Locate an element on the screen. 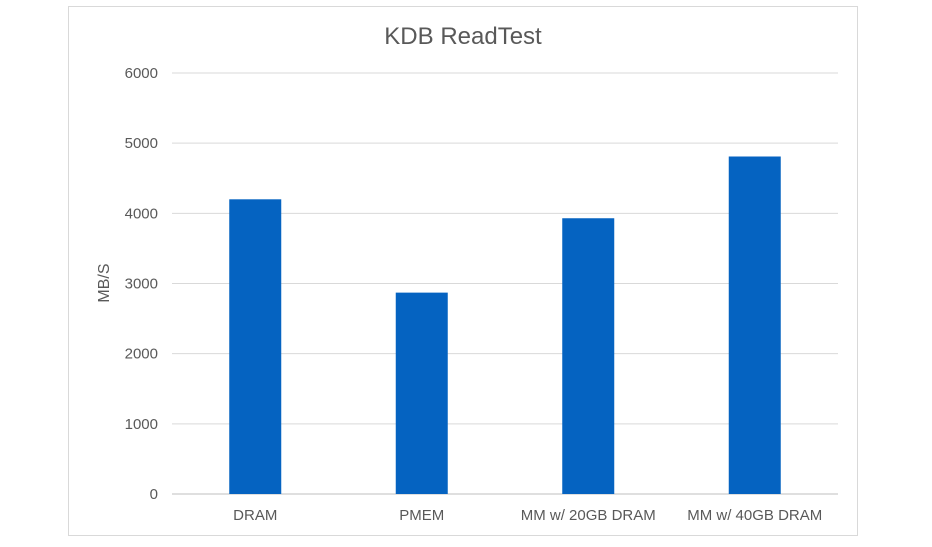 This screenshot has height=547, width=932. bar-mm-w-40gb-dram is located at coordinates (754, 325).